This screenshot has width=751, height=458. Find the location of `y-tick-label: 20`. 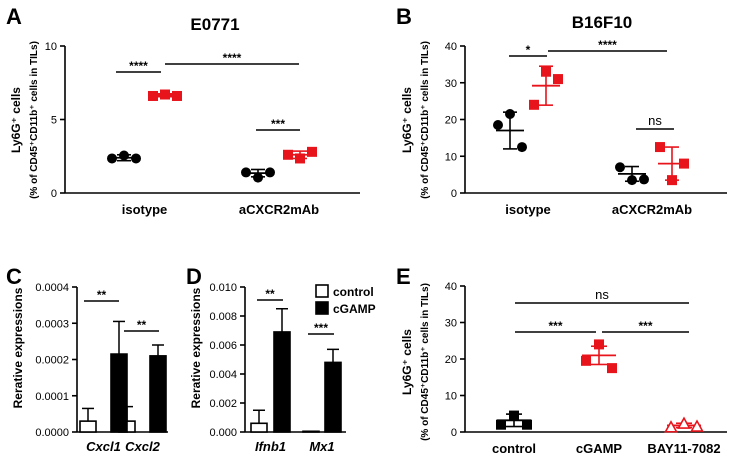

y-tick-label: 20 is located at coordinates (451, 121).